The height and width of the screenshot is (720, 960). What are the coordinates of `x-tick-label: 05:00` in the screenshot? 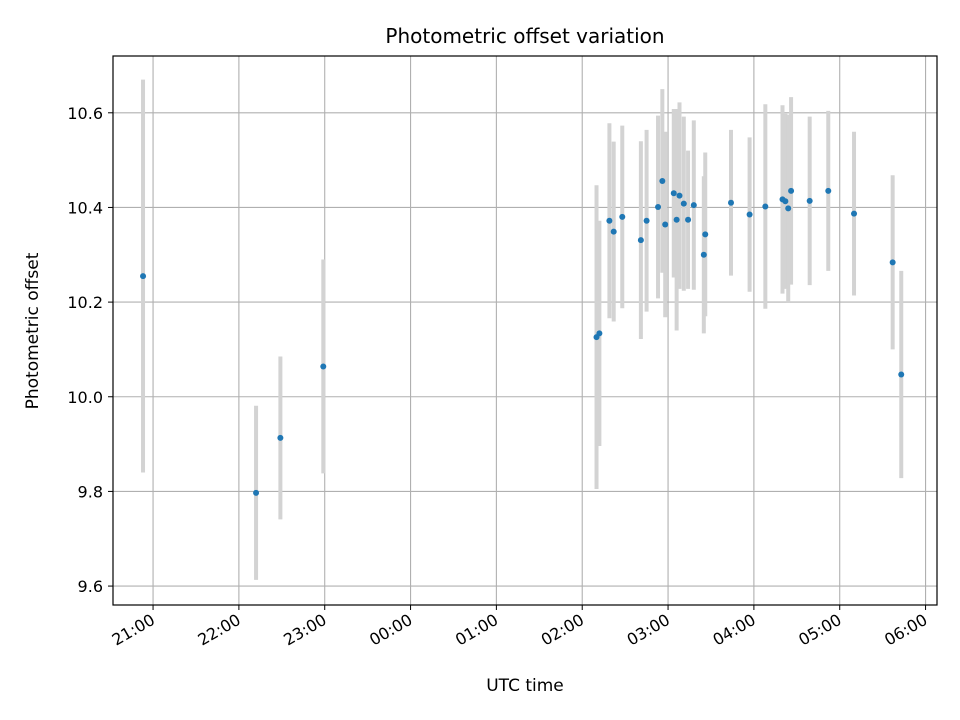 It's located at (819, 630).